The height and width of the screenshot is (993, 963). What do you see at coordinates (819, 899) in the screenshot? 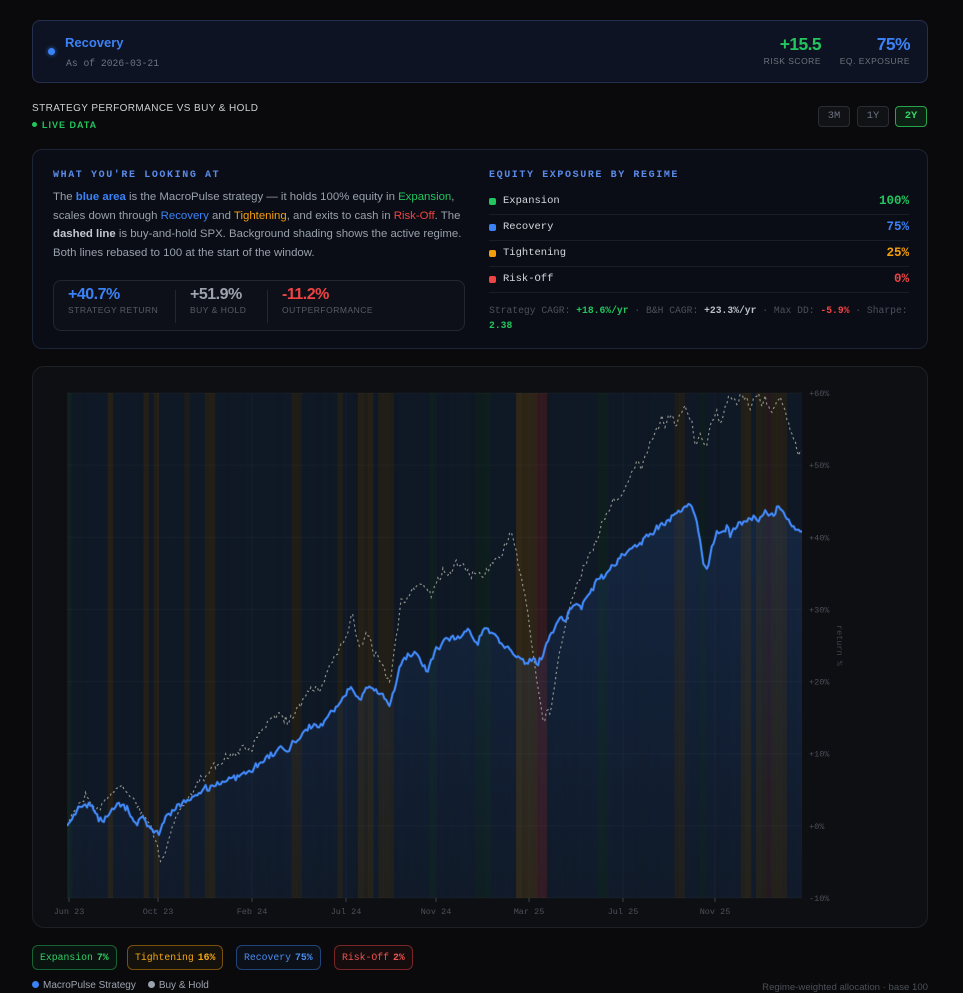
I see `svg-text: -10%` at bounding box center [819, 899].